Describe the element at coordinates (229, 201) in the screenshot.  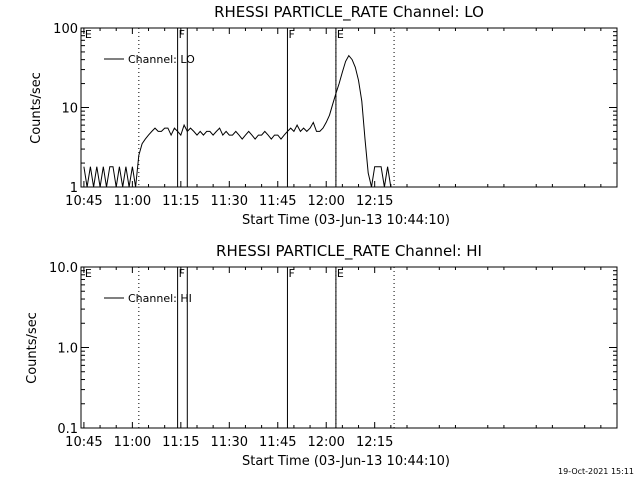
I see `lo-x-tick-label: 11:30` at that location.